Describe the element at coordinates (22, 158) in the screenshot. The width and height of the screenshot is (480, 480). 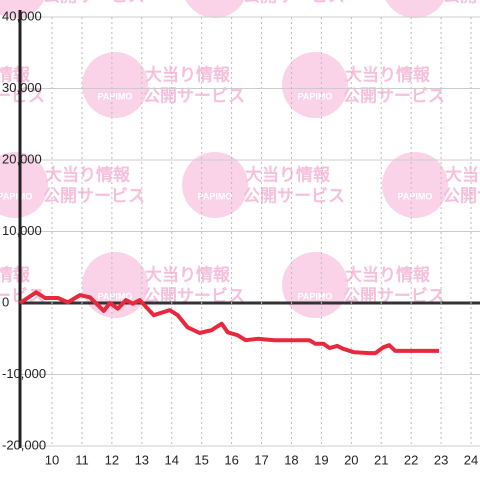
I see `y-tick-label: 20,000` at that location.